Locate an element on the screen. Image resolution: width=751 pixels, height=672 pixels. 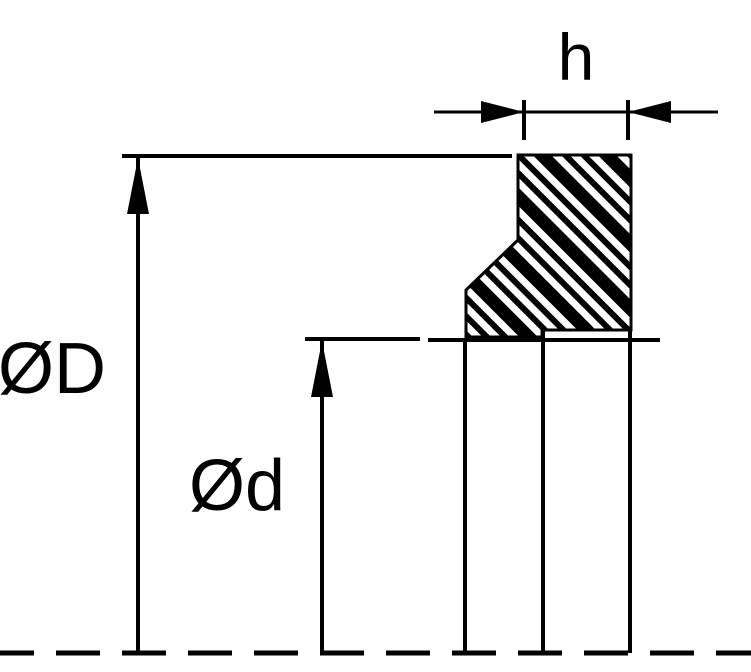
height-dimension-group: h is located at coordinates (576, 80).